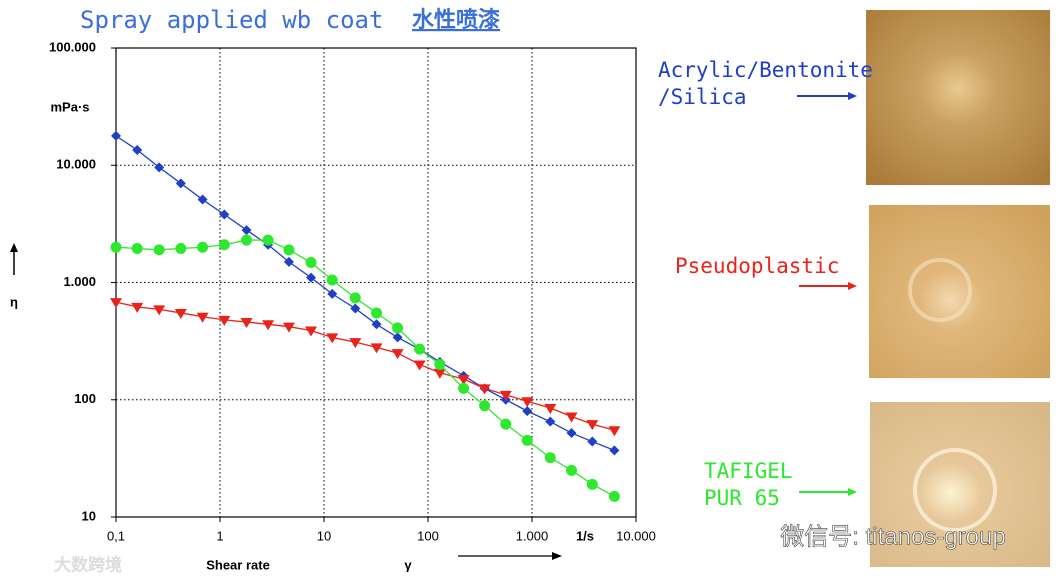  What do you see at coordinates (892, 536) in the screenshot?
I see `watermark: 微信号: titanos-group` at bounding box center [892, 536].